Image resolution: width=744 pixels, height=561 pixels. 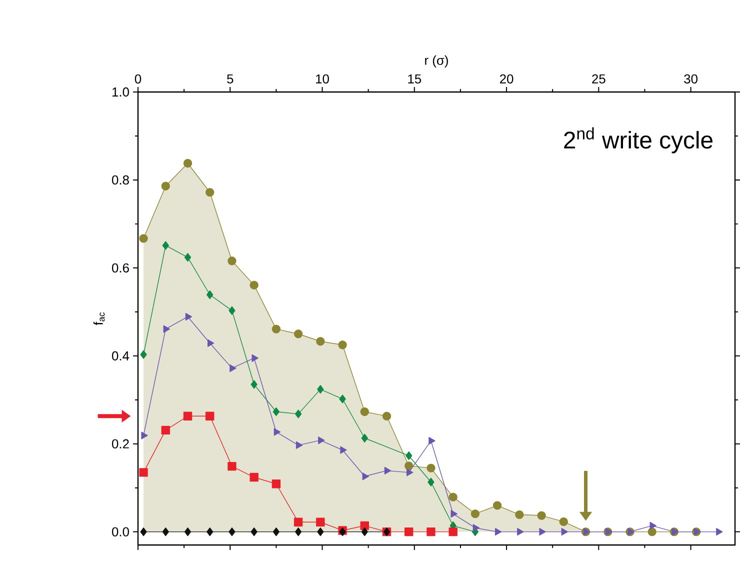 What do you see at coordinates (120, 268) in the screenshot?
I see `y-tick-label: 0.6` at bounding box center [120, 268].